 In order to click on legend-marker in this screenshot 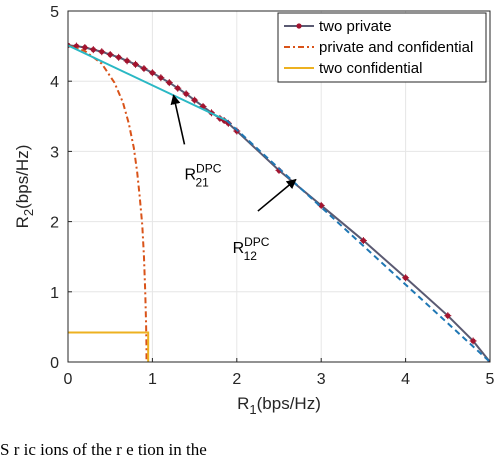, I will do `click(299, 26)`.